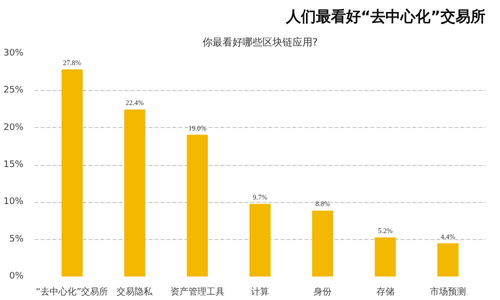 Image resolution: width=500 pixels, height=300 pixels. Describe the element at coordinates (13, 202) in the screenshot. I see `y-tick-label: 10%` at that location.